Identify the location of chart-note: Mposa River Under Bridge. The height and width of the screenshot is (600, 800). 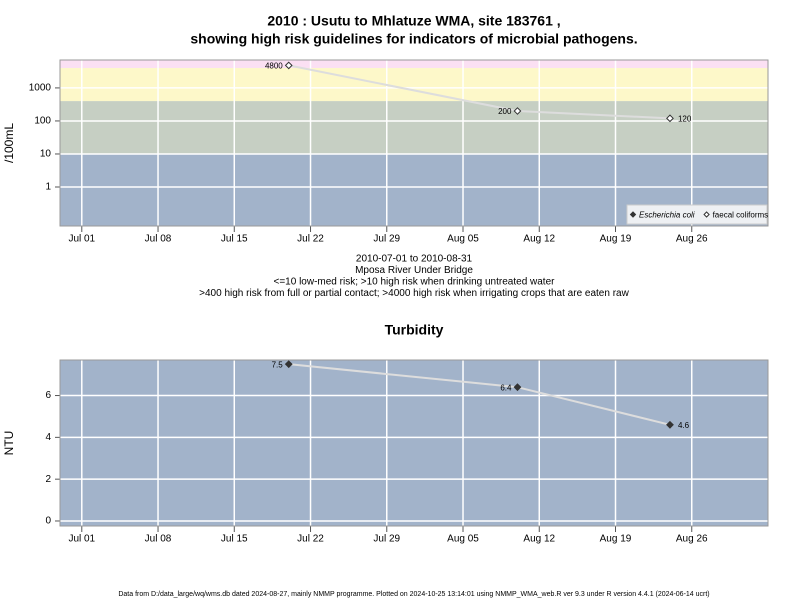
(414, 270).